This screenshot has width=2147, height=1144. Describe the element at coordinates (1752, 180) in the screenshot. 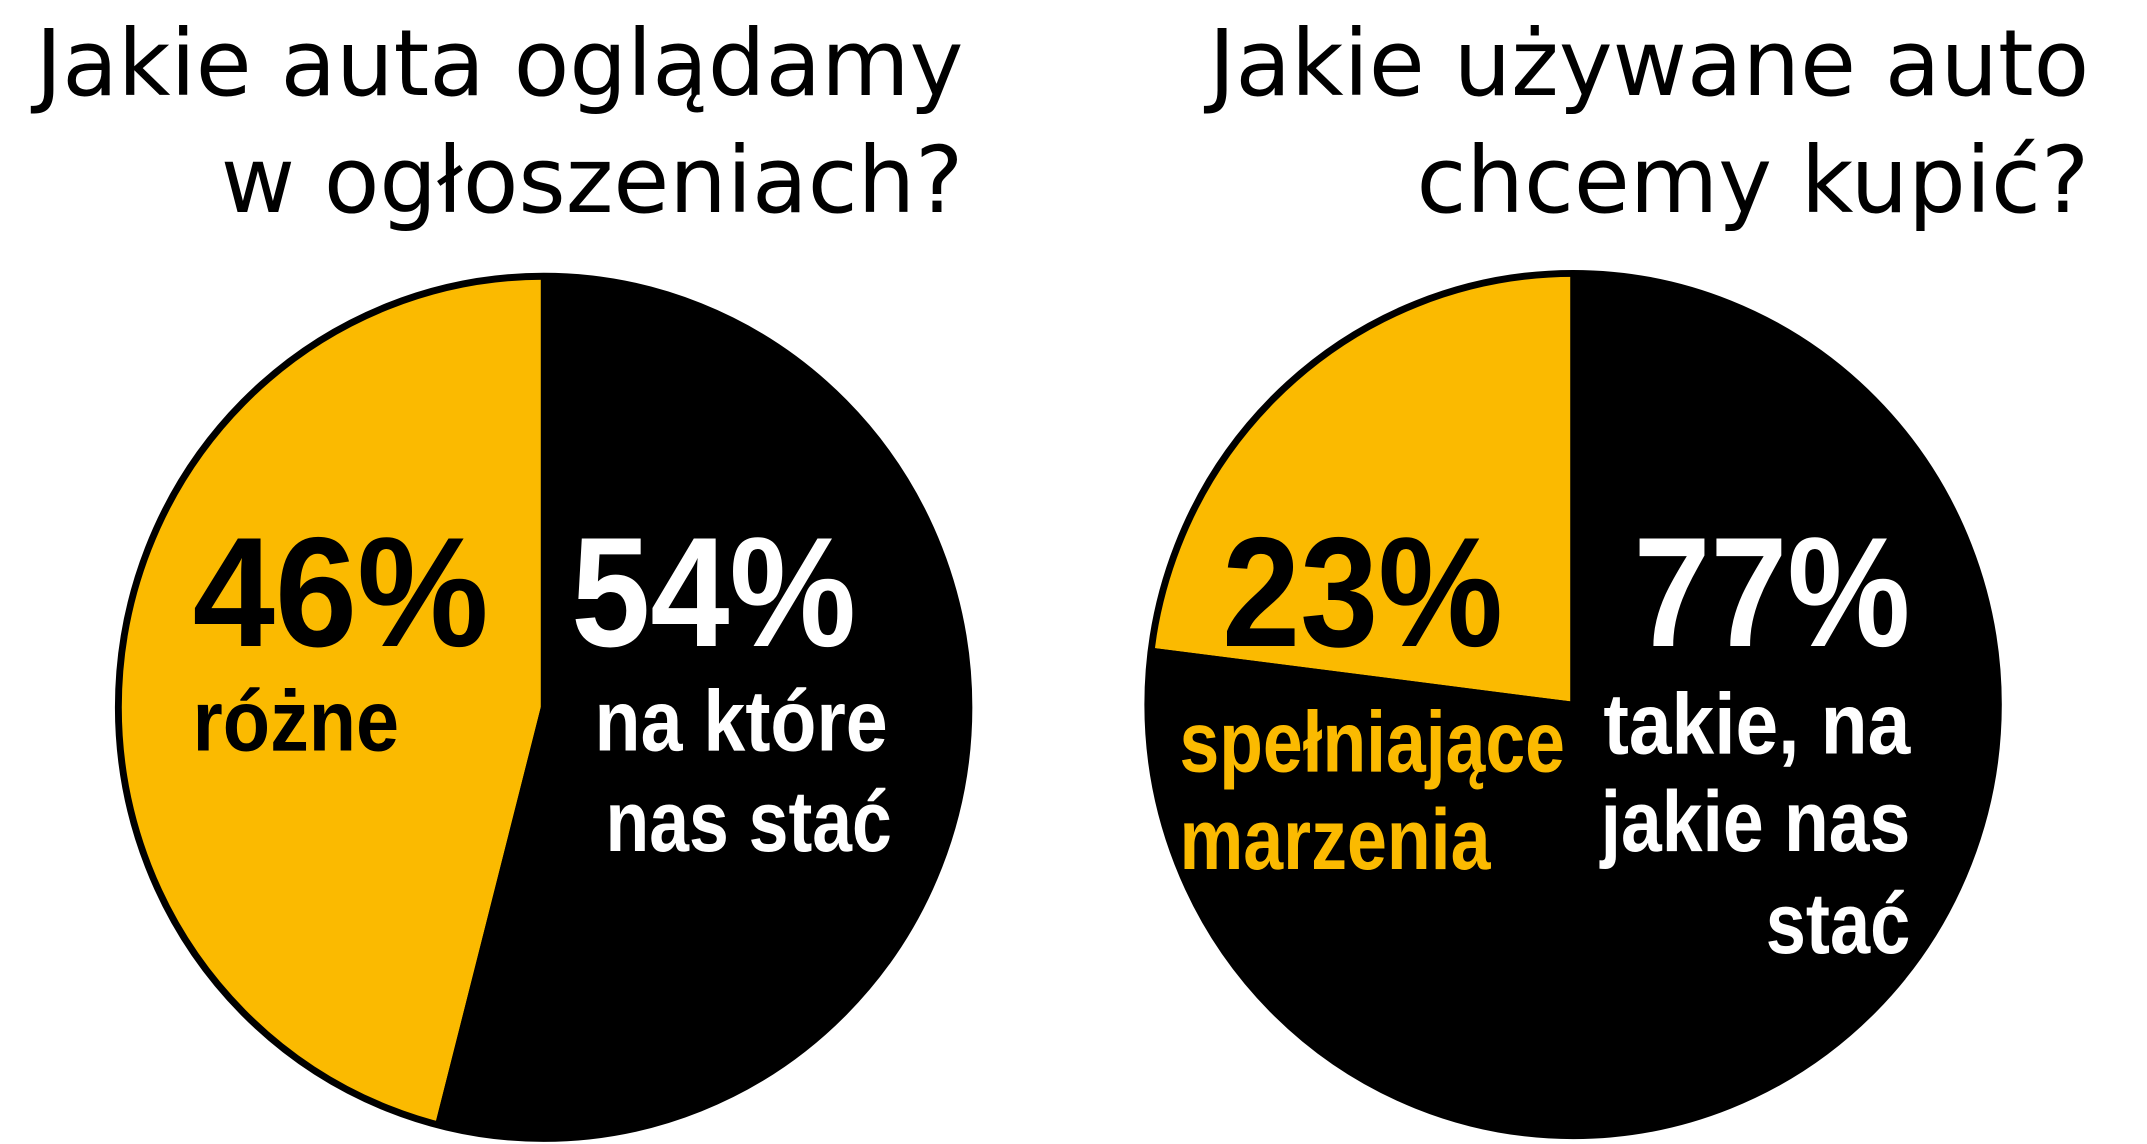

I see `chart-right-title-line2: chcemy kupić?` at that location.